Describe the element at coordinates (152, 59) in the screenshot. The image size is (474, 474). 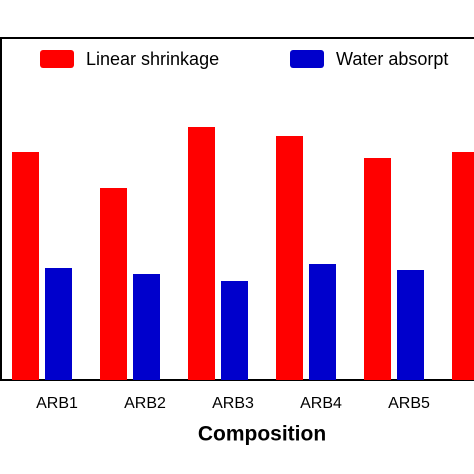
I see `legend-label: Linear shrinkage` at that location.